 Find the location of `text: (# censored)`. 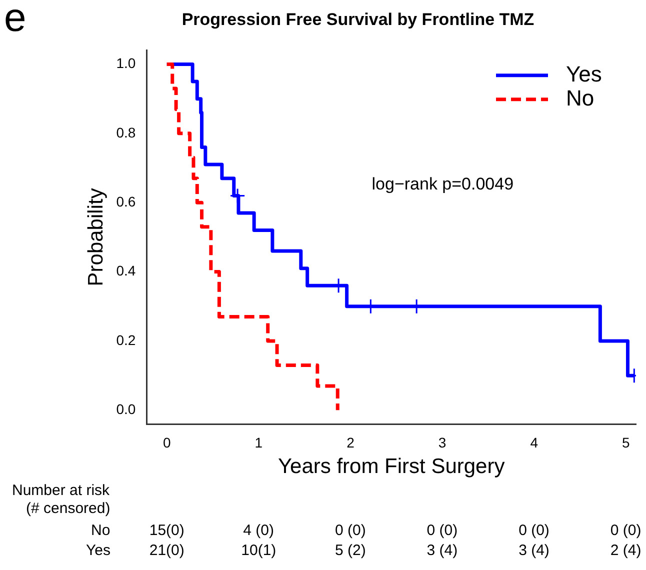

text: (# censored) is located at coordinates (68, 508).